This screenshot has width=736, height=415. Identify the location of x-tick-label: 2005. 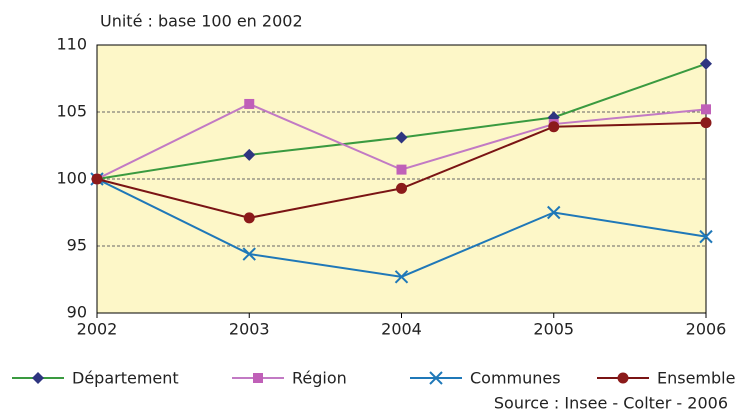
(553, 329).